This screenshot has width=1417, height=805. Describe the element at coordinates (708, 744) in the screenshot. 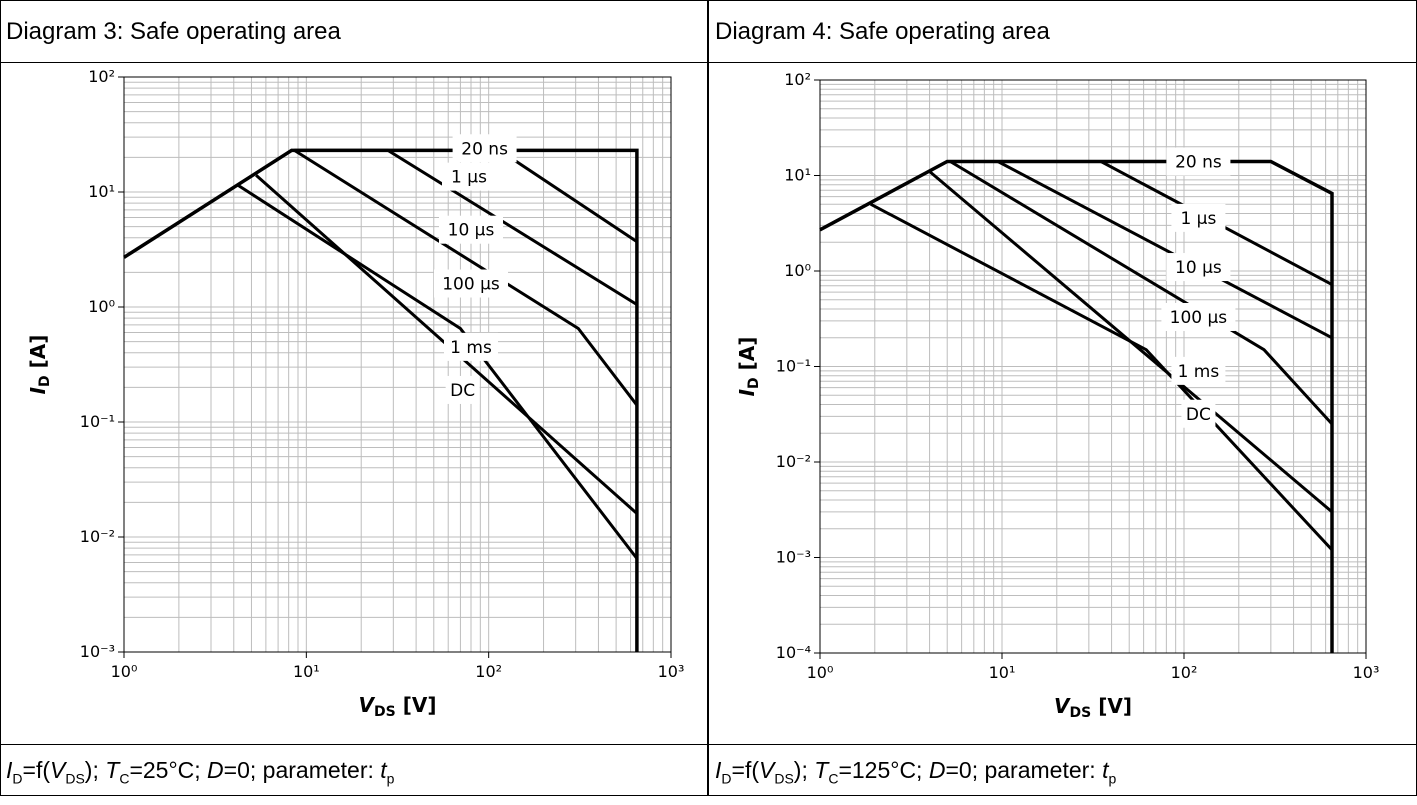

I see `caption-rule` at that location.